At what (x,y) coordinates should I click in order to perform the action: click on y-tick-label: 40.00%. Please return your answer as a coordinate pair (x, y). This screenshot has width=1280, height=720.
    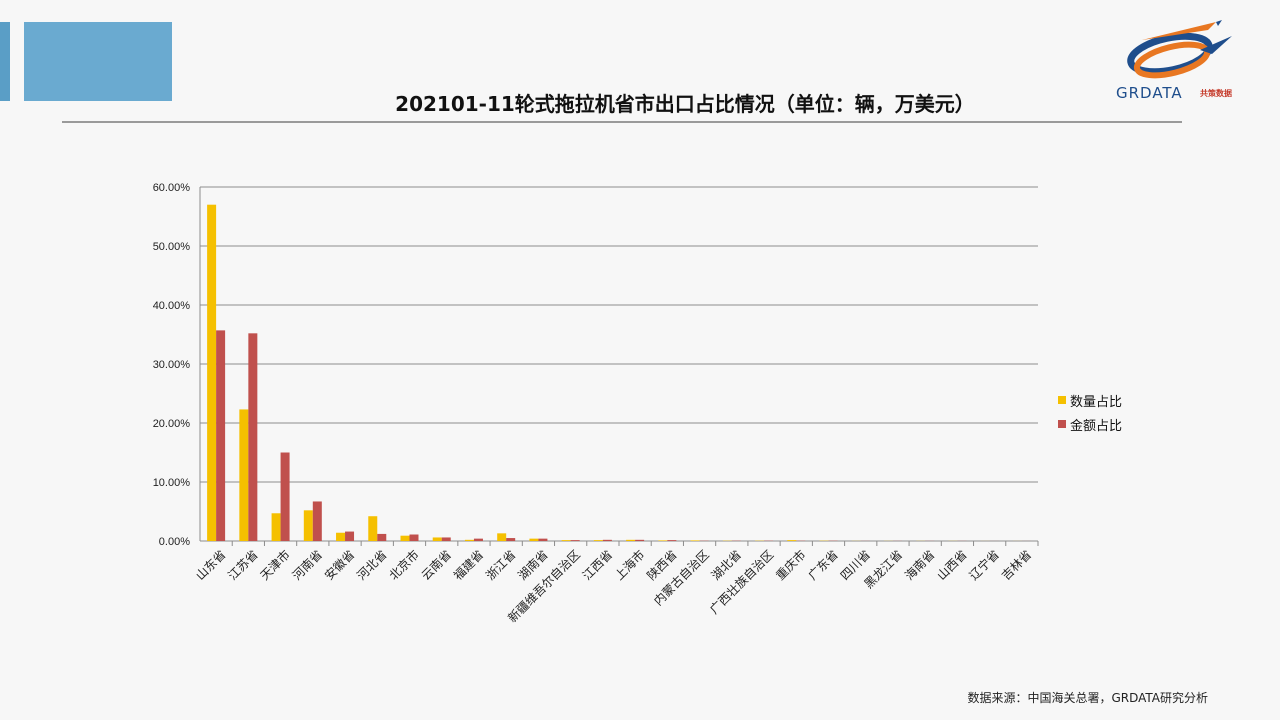
    Looking at the image, I should click on (172, 306).